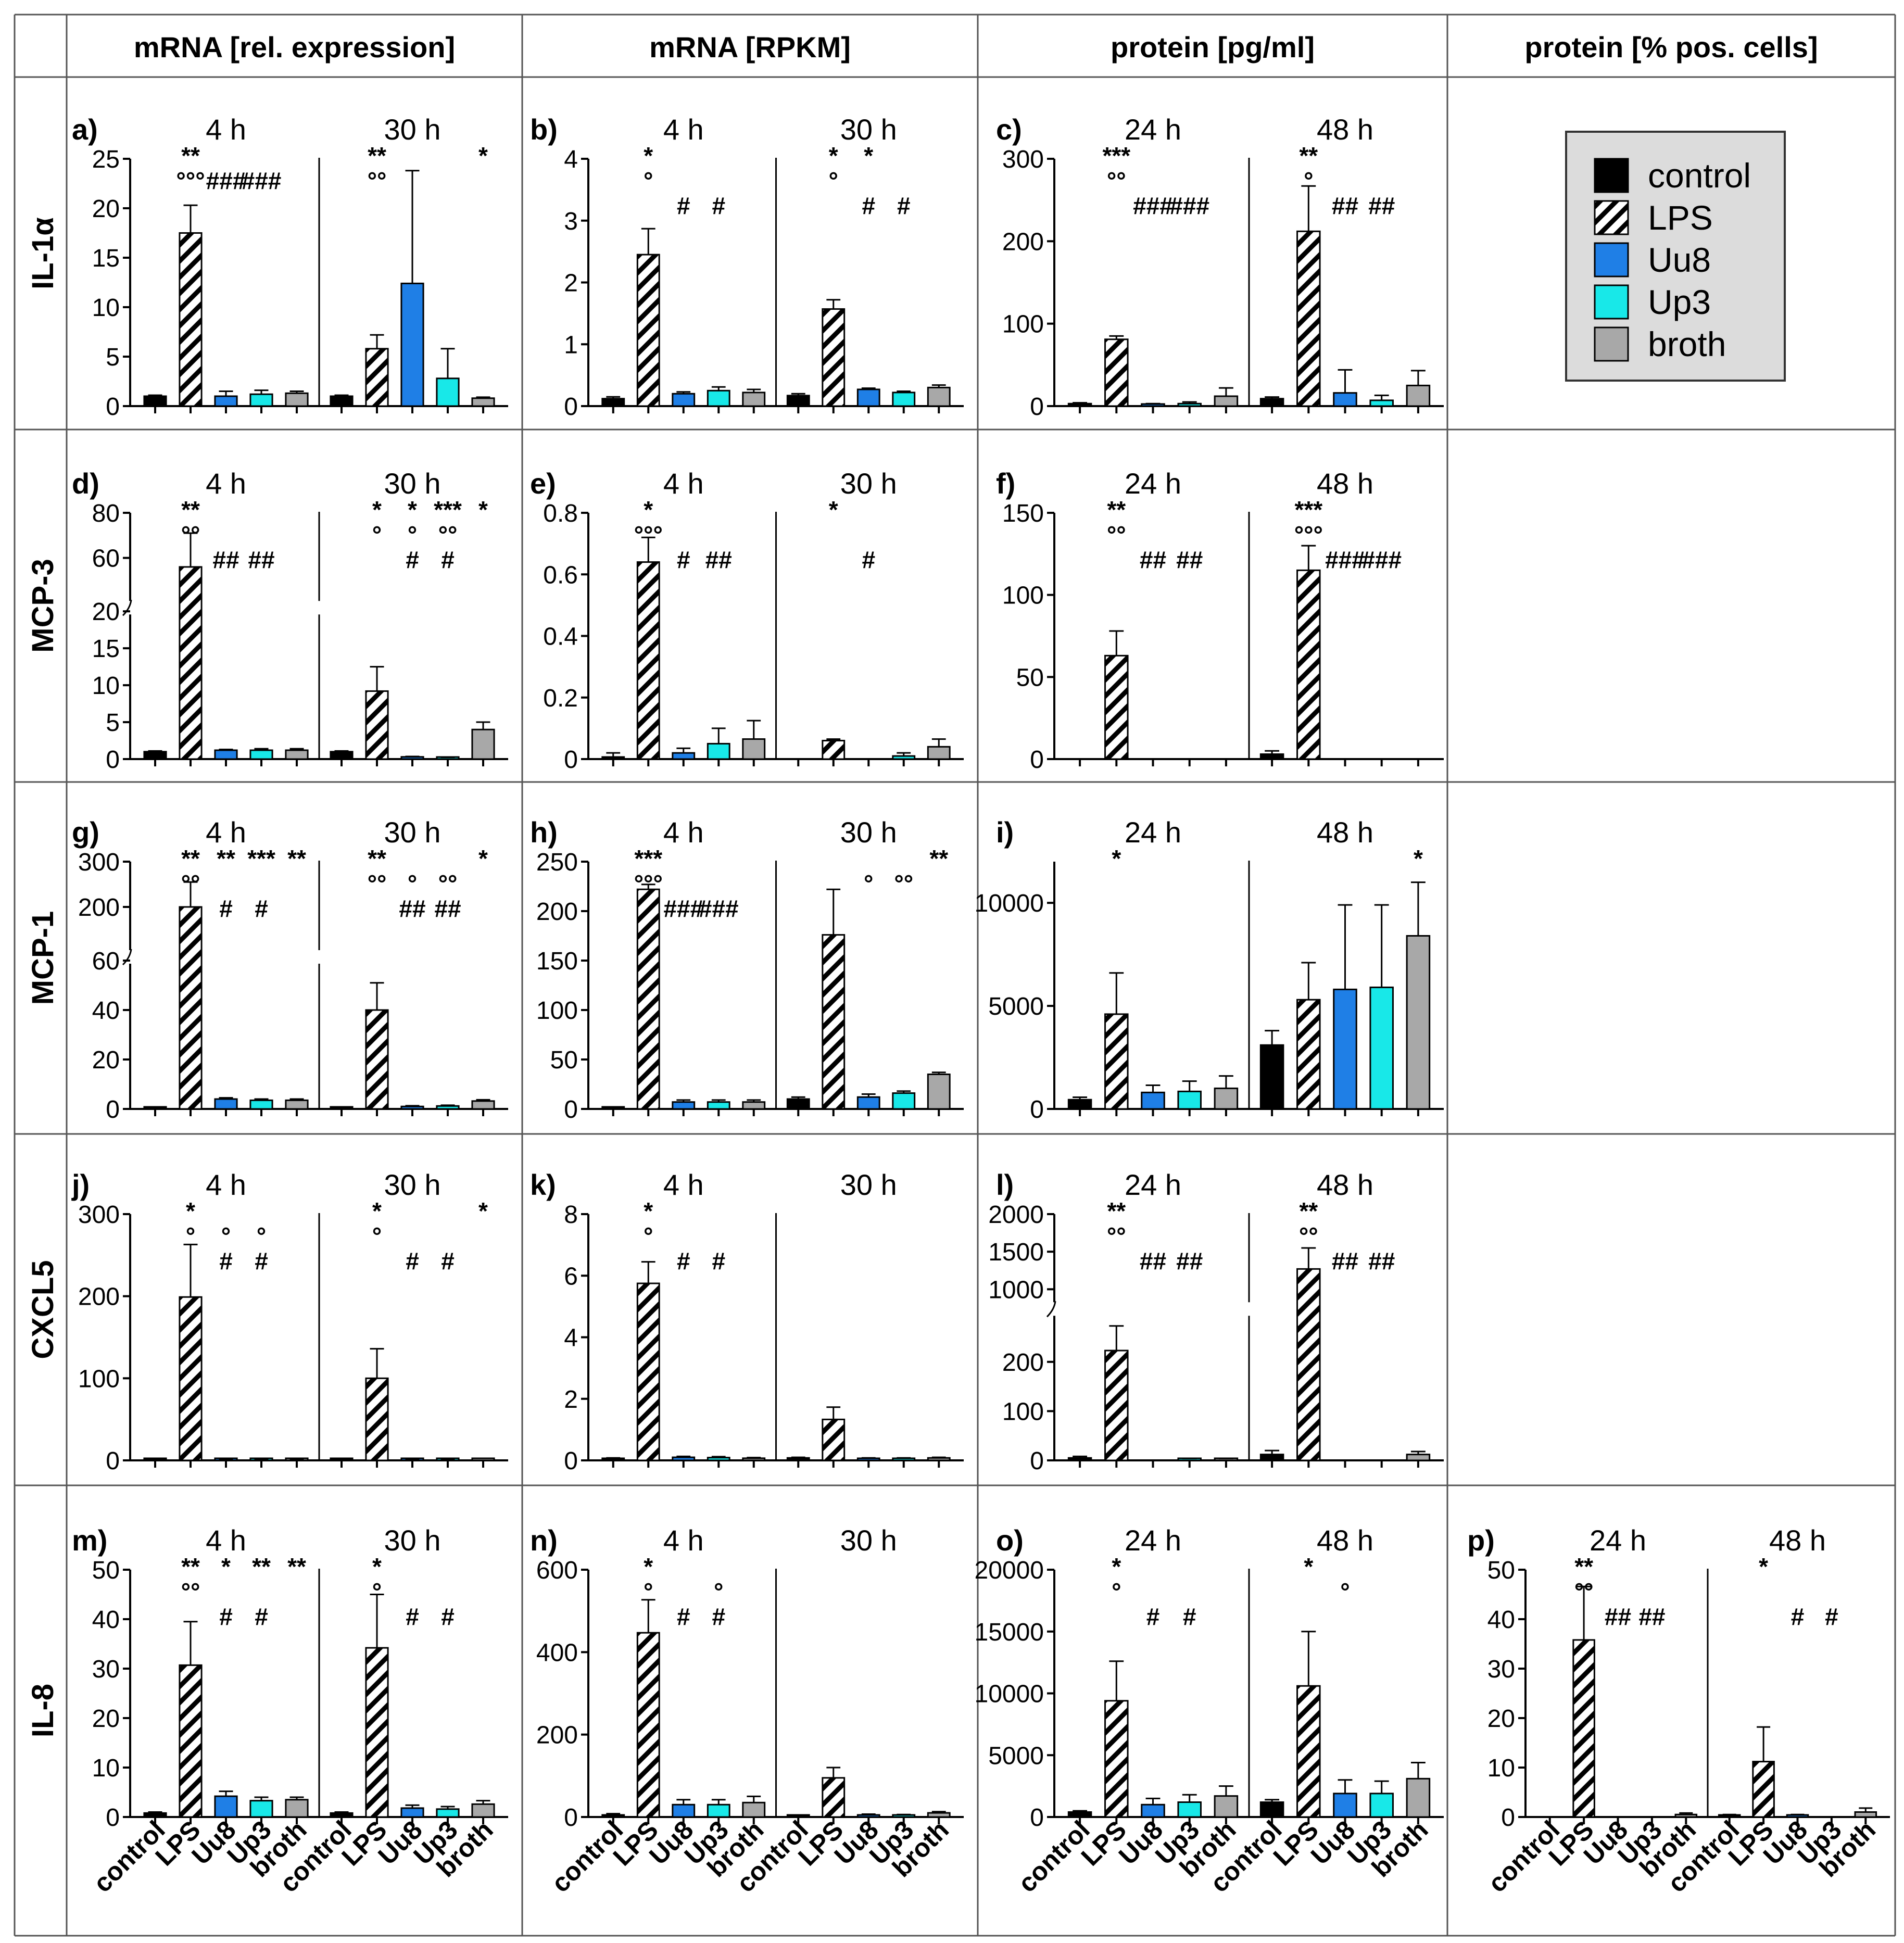 Image resolution: width=1904 pixels, height=1943 pixels. I want to click on y-tick-label: 100, so click(99, 1379).